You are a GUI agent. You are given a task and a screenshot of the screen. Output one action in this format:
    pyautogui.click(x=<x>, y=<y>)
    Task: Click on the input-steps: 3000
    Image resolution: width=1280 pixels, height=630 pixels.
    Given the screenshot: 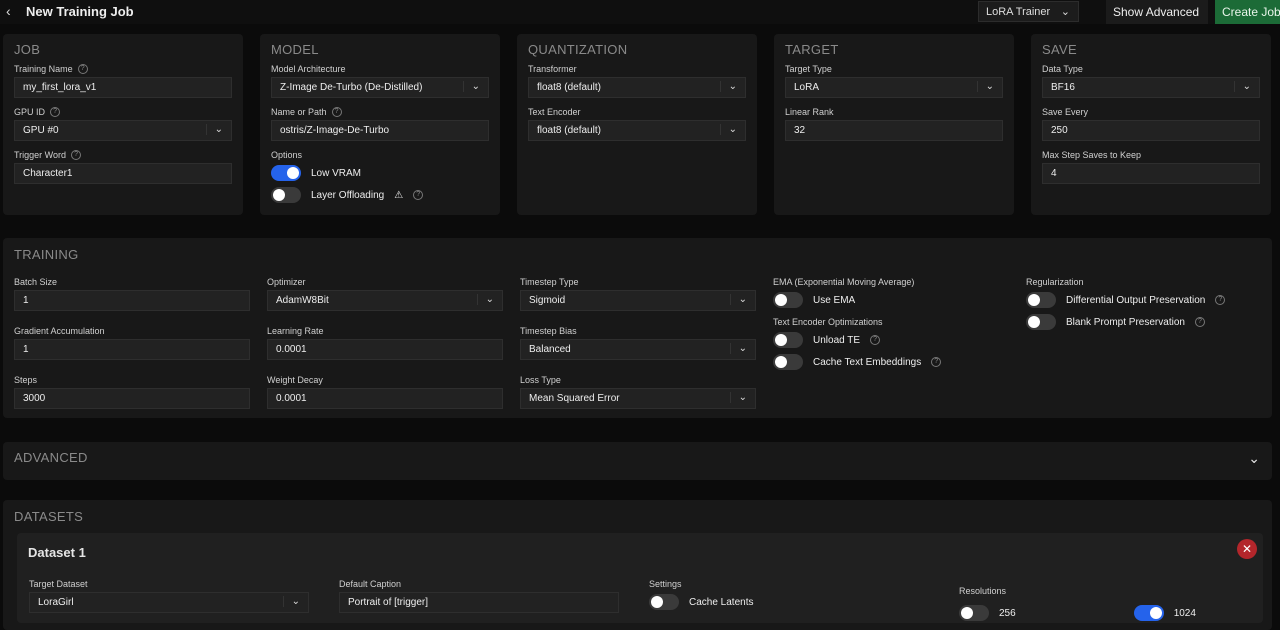 What is the action you would take?
    pyautogui.click(x=132, y=398)
    